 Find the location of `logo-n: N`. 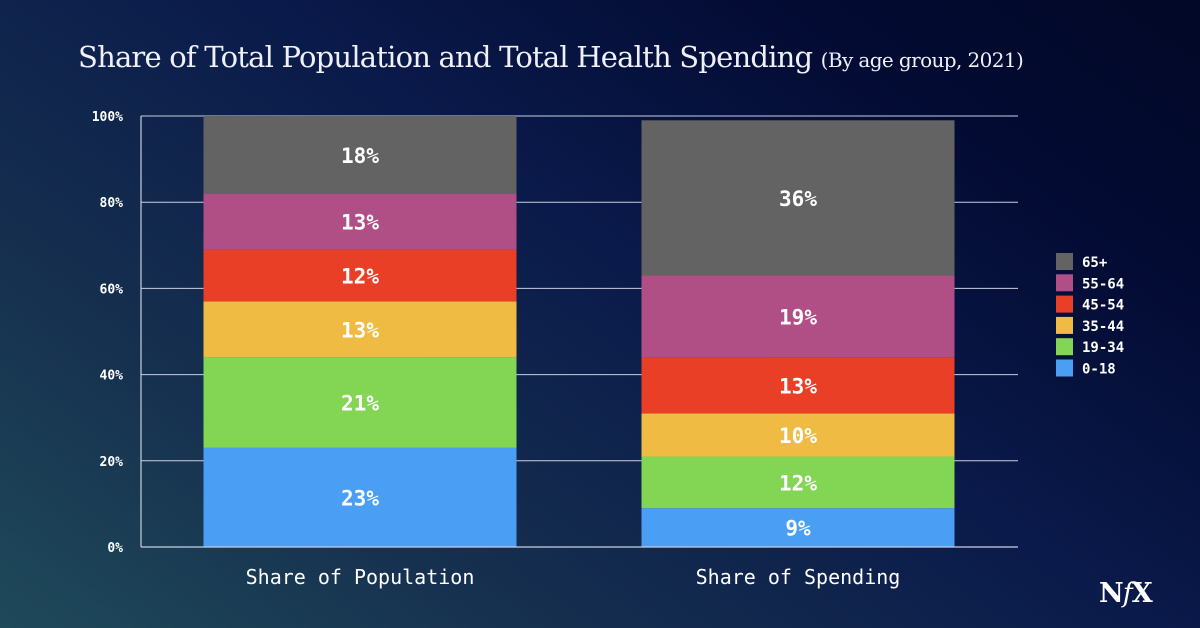

logo-n: N is located at coordinates (1111, 593).